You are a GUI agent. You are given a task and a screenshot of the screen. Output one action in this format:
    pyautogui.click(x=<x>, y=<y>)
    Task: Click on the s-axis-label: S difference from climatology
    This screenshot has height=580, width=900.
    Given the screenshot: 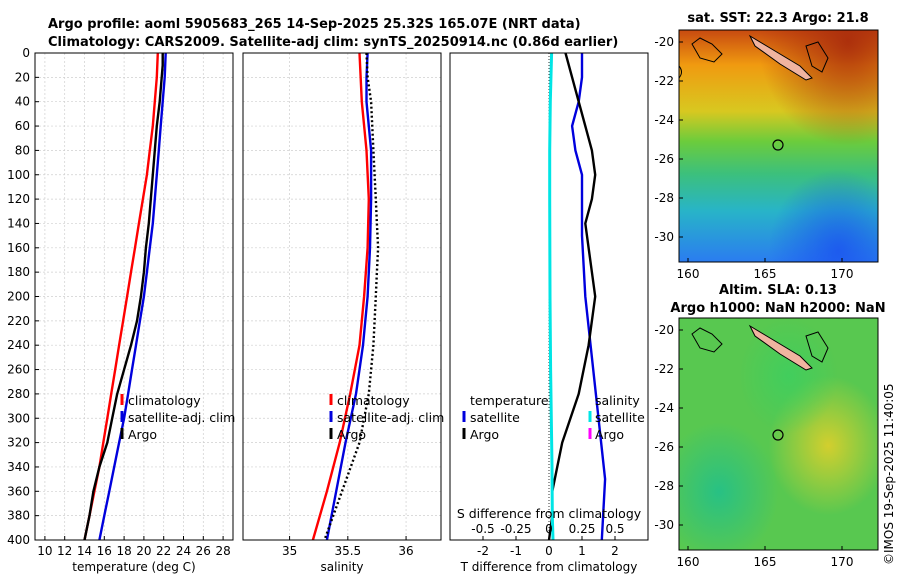 What is the action you would take?
    pyautogui.click(x=549, y=513)
    